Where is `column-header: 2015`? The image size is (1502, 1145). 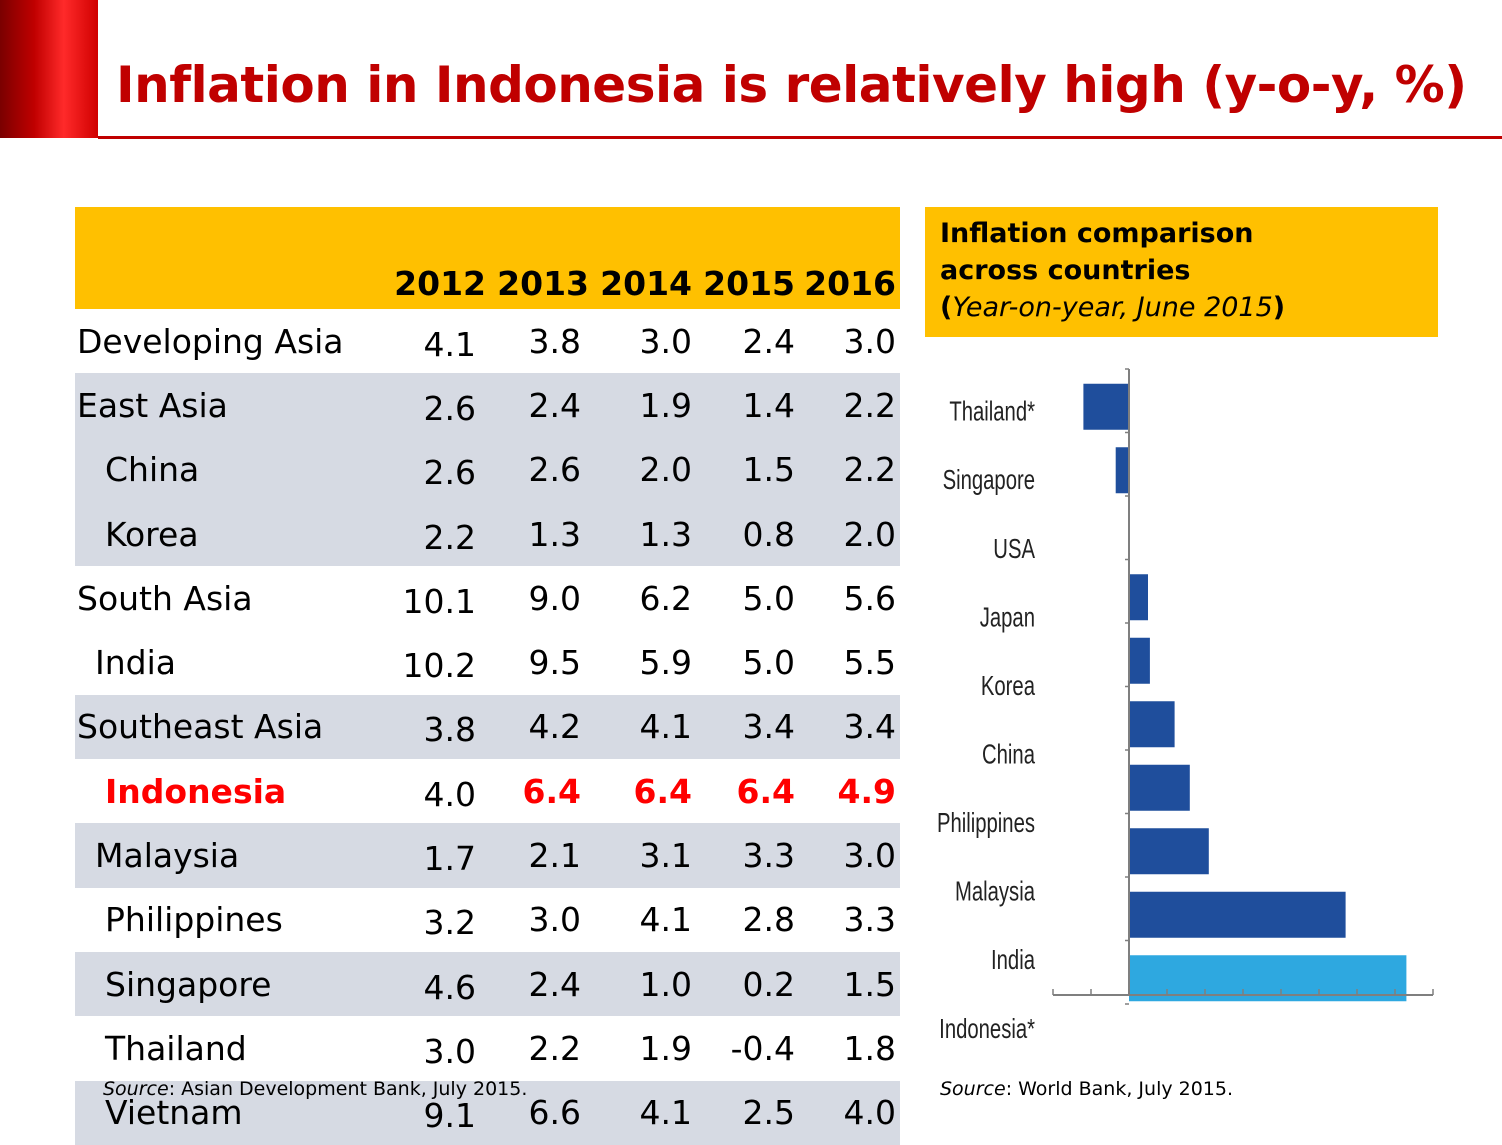
column-header: 2015 is located at coordinates (747, 258).